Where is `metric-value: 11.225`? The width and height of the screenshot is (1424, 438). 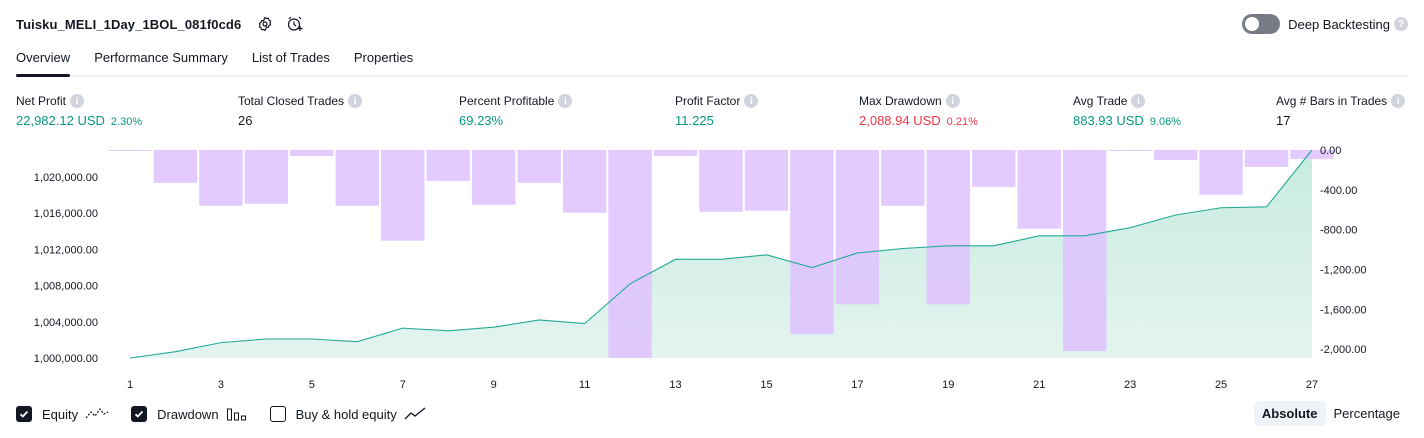
metric-value: 11.225 is located at coordinates (694, 120).